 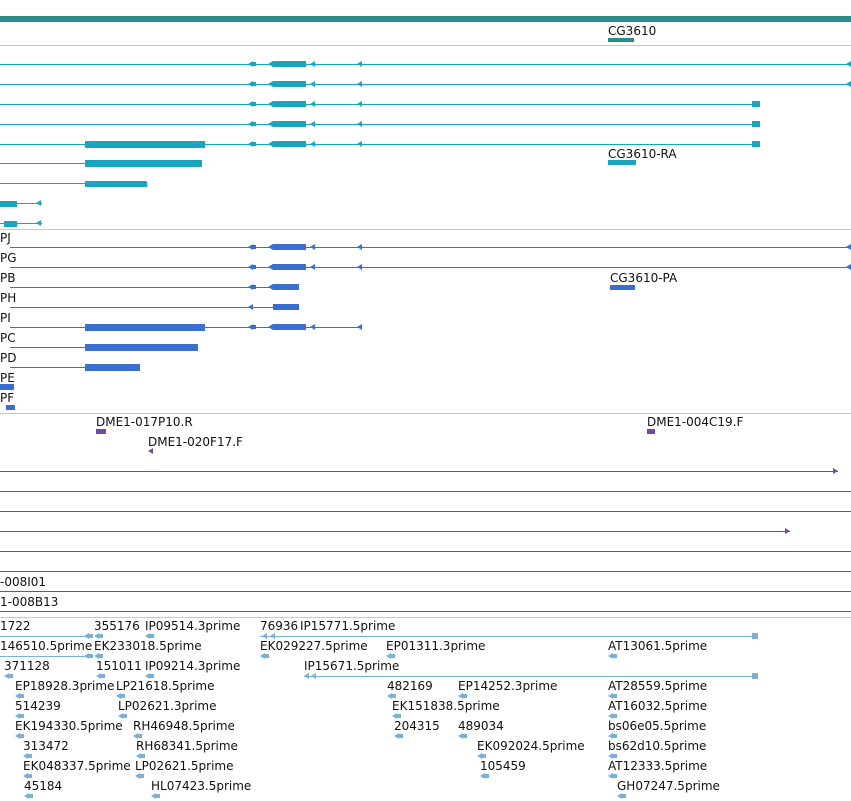 I want to click on est-label: 371128, so click(x=27, y=666).